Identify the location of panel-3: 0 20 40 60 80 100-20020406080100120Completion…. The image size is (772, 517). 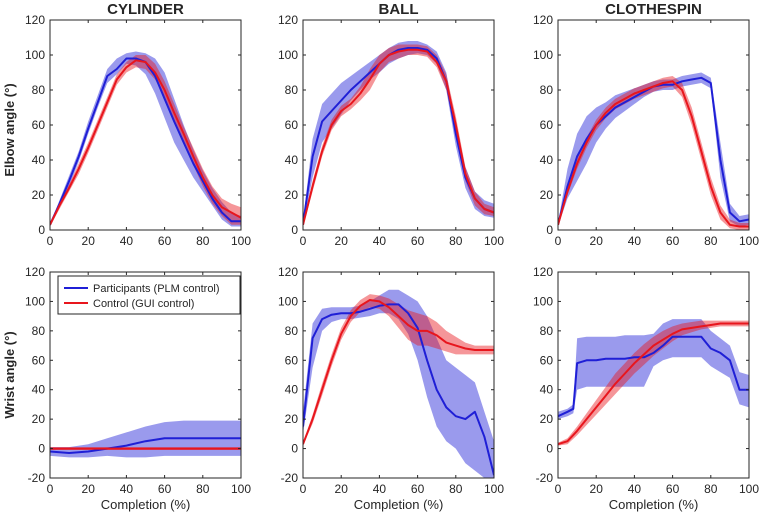
(138, 388).